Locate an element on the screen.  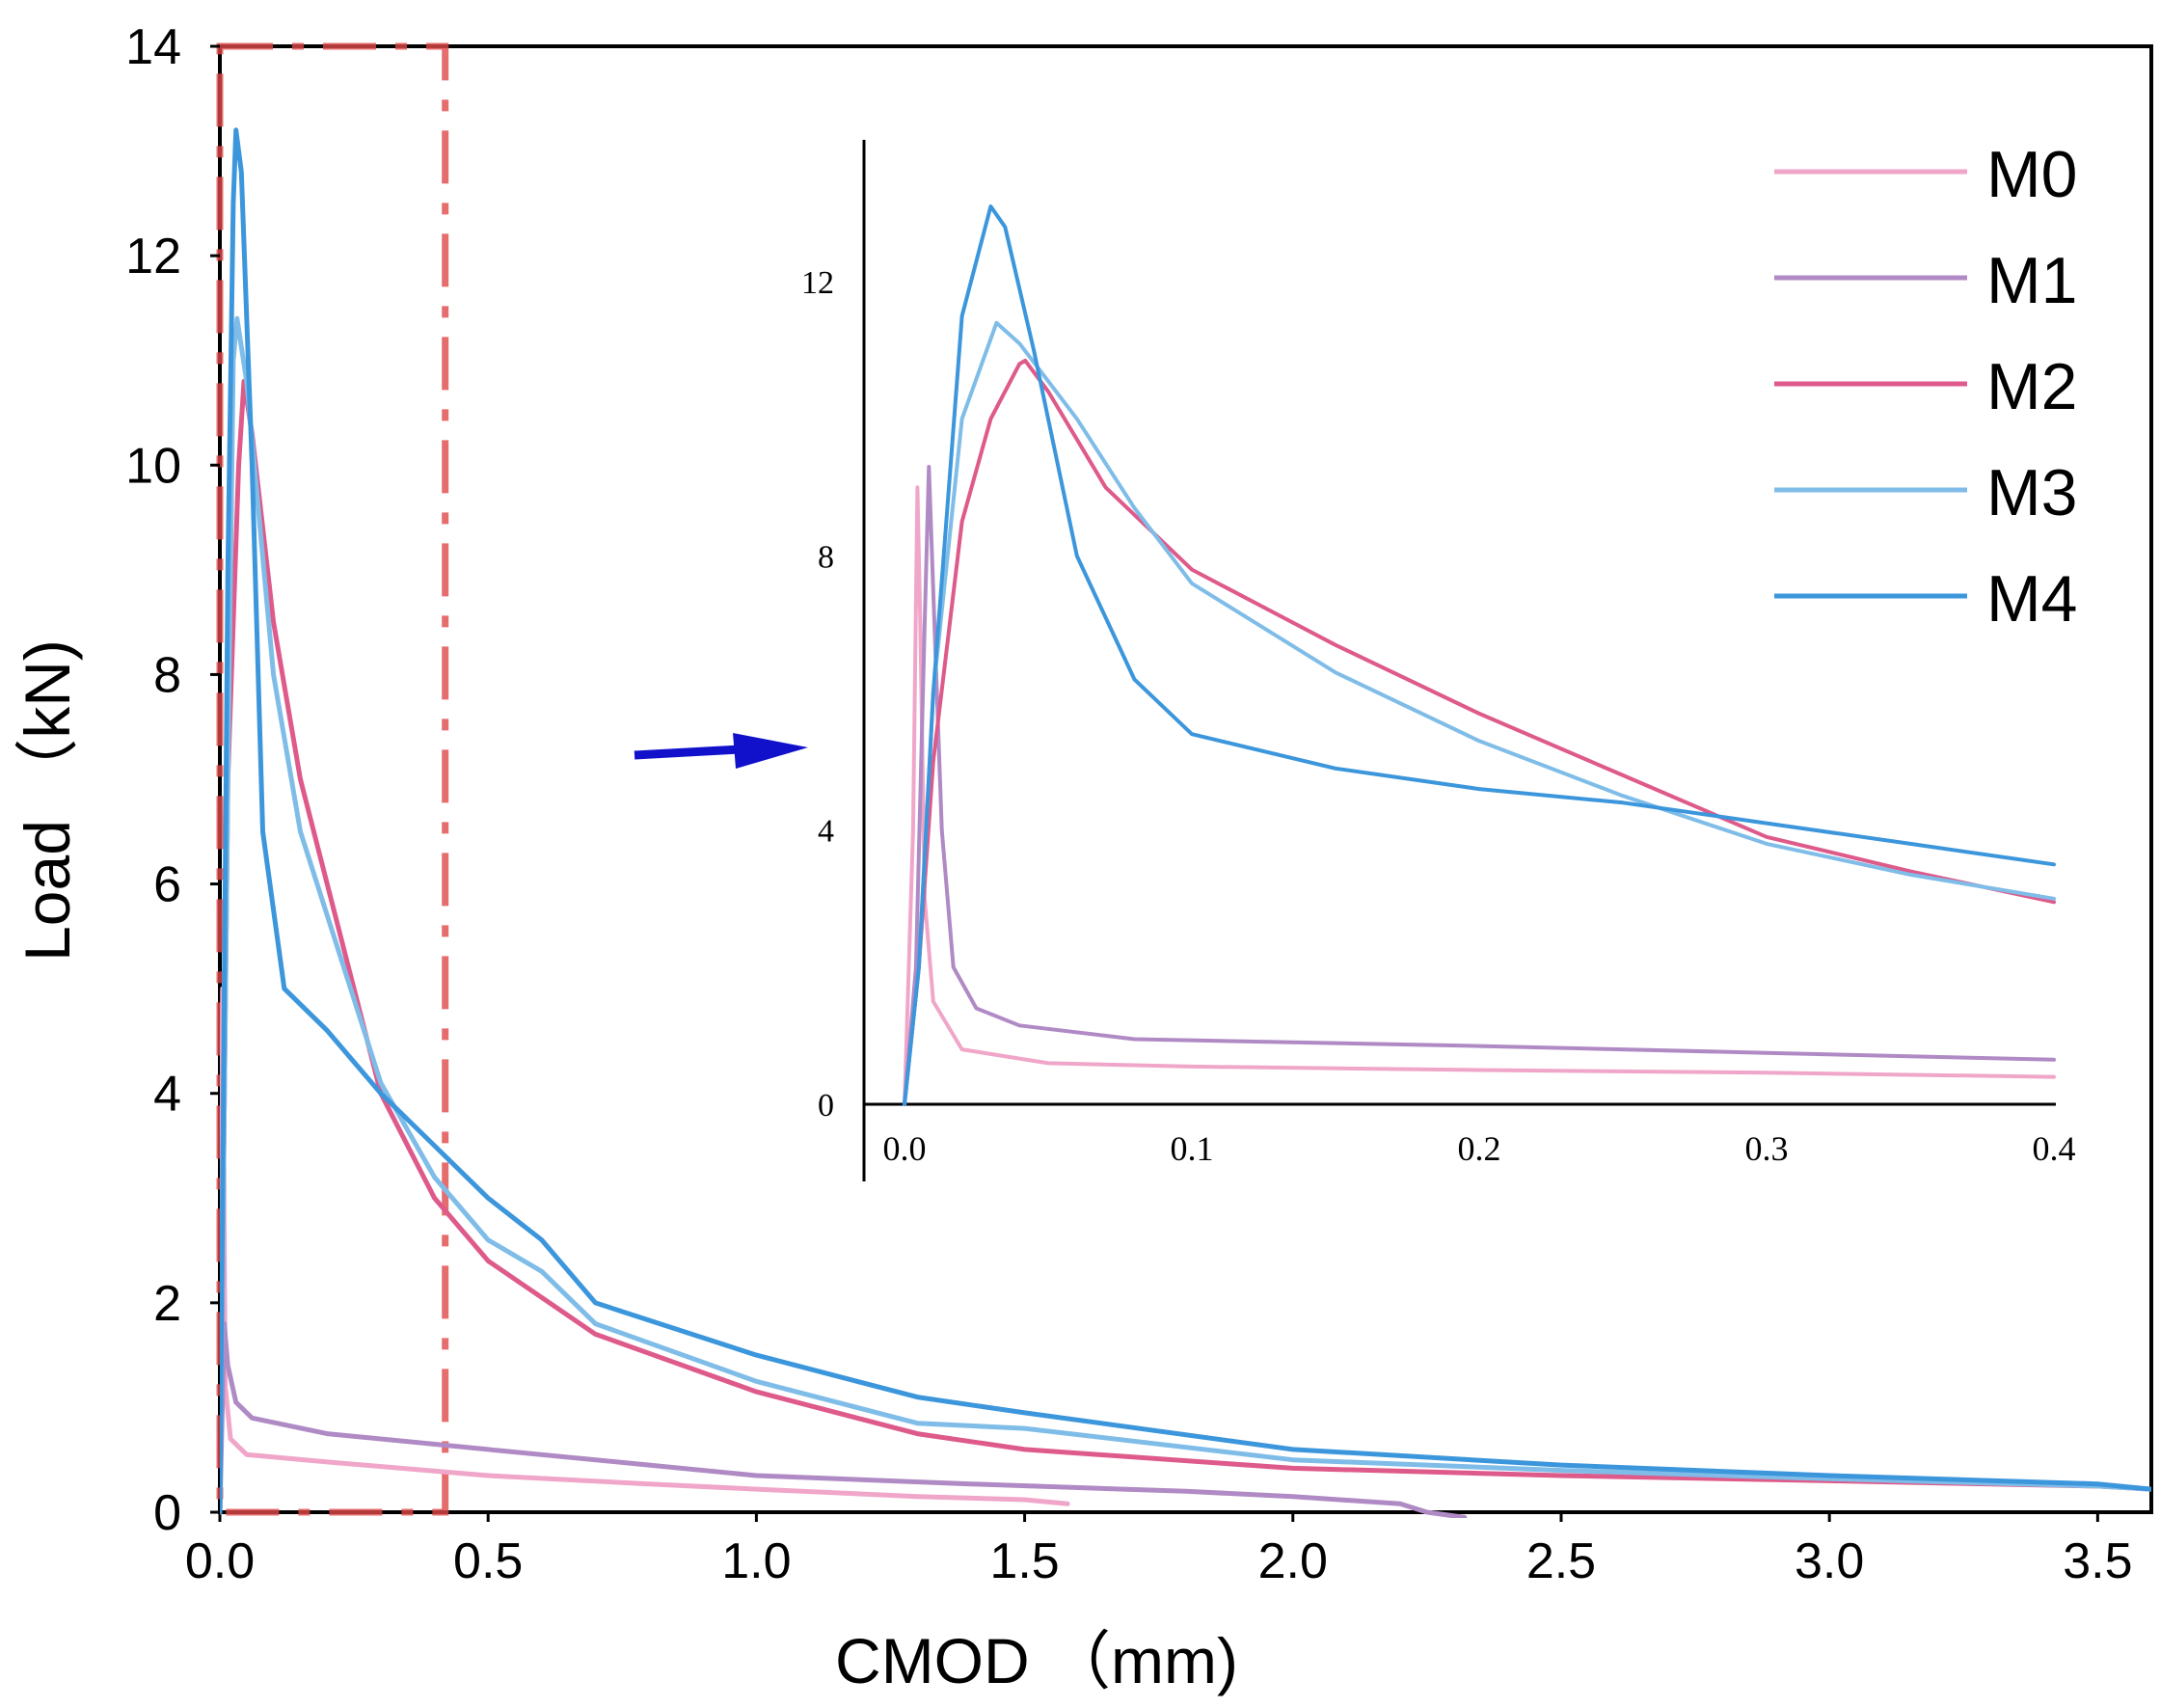
y-tick-label: 8 is located at coordinates (167, 675).